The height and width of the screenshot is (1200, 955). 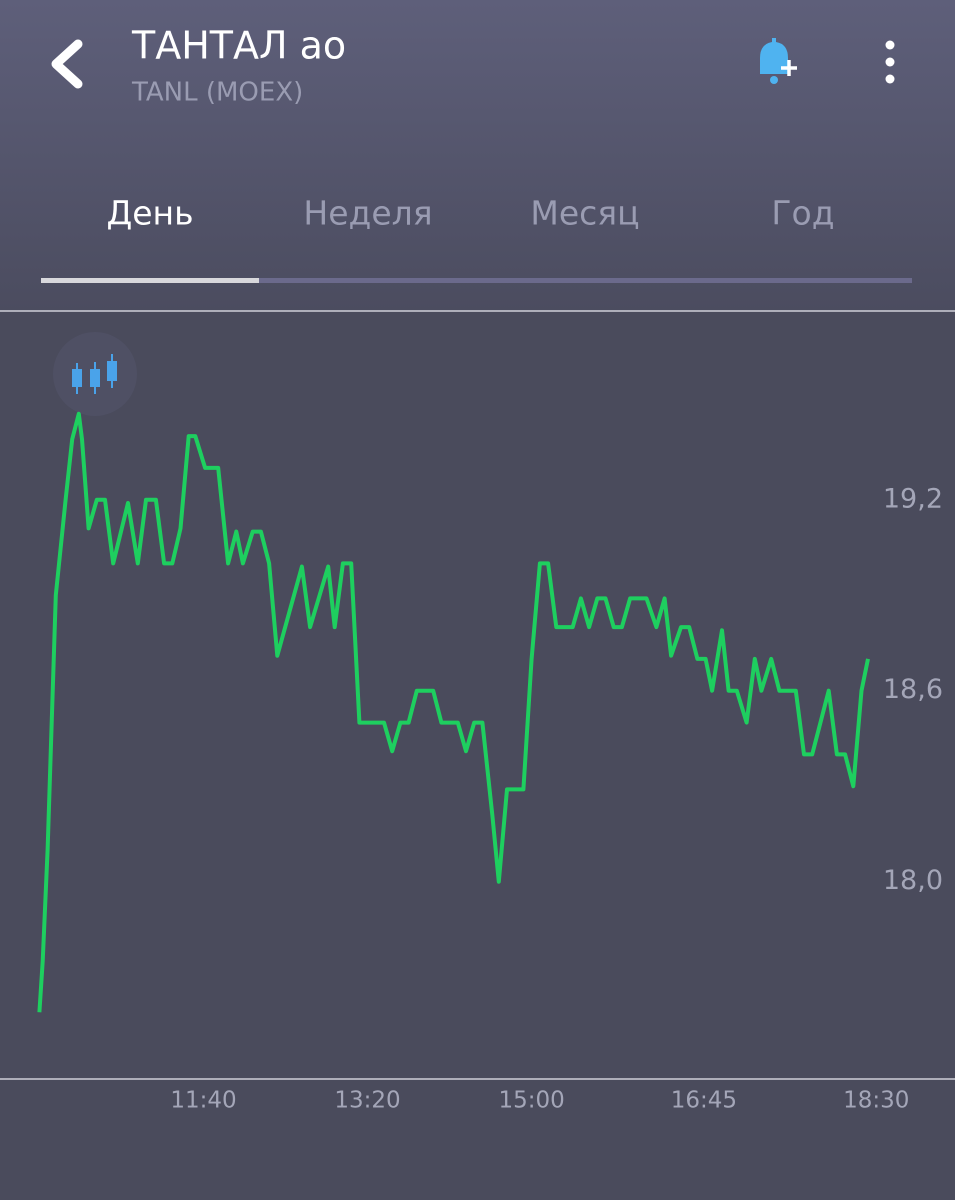 What do you see at coordinates (149, 213) in the screenshot?
I see `tab: День` at bounding box center [149, 213].